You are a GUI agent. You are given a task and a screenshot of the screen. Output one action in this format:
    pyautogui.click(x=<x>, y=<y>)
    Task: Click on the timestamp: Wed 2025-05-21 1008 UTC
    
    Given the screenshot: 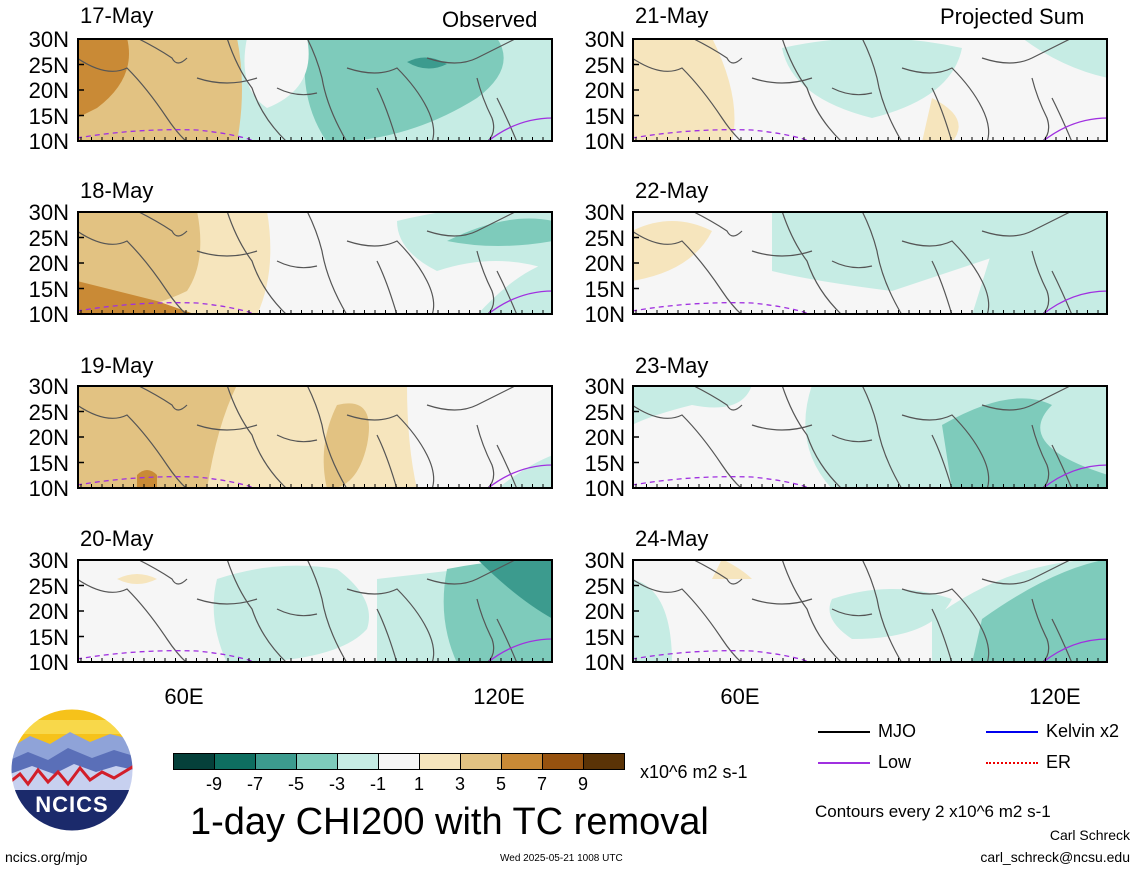 What is the action you would take?
    pyautogui.click(x=561, y=858)
    